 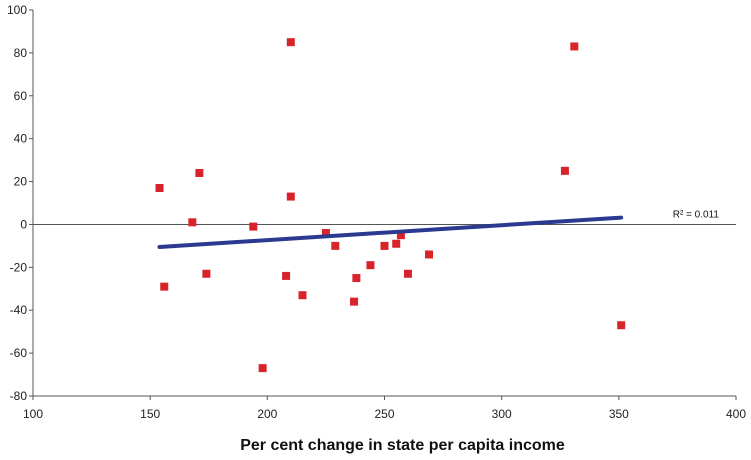 I want to click on y-tick-label: 20, so click(x=21, y=182).